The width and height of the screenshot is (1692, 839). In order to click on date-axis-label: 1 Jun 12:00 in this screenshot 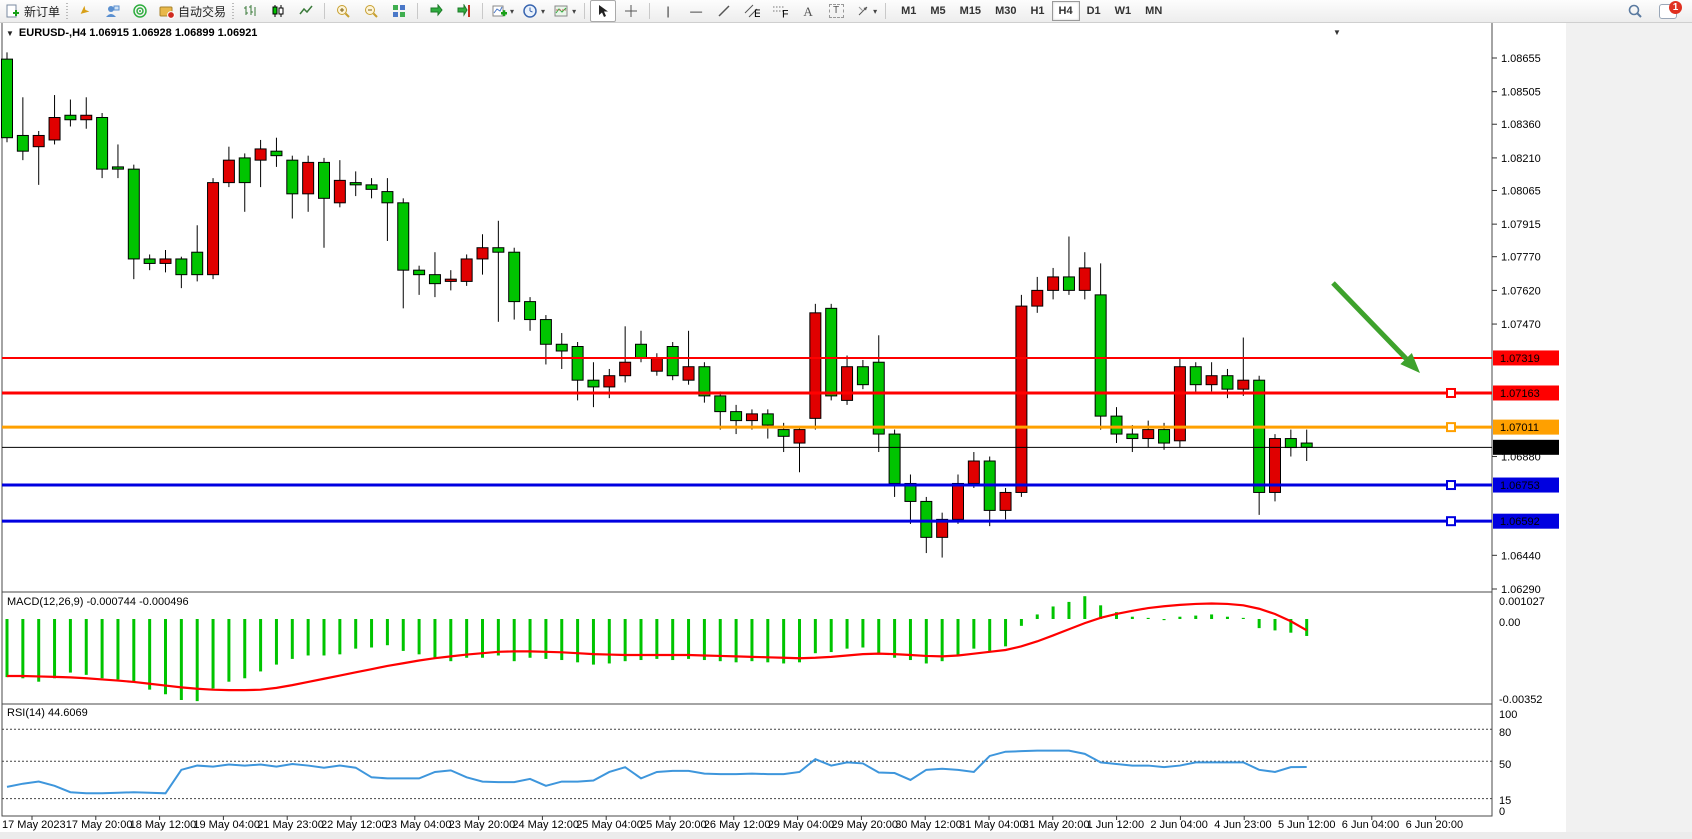, I will do `click(1116, 825)`.